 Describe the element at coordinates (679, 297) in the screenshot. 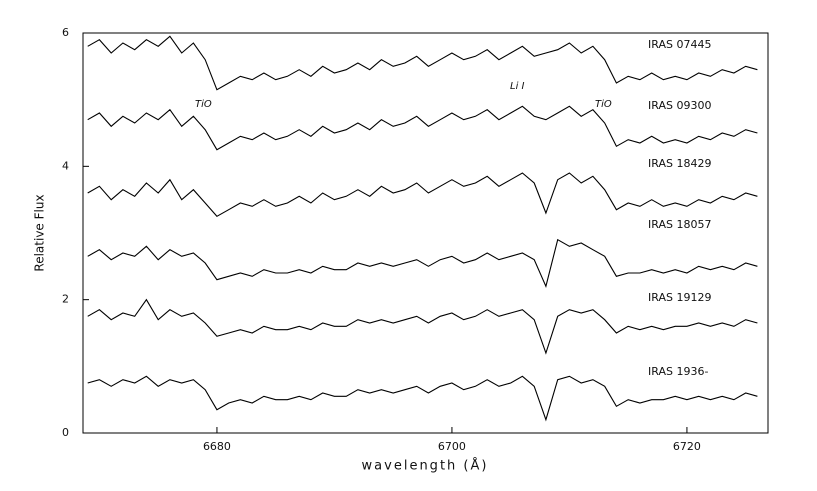

I see `series-label: IRAS 19129` at that location.